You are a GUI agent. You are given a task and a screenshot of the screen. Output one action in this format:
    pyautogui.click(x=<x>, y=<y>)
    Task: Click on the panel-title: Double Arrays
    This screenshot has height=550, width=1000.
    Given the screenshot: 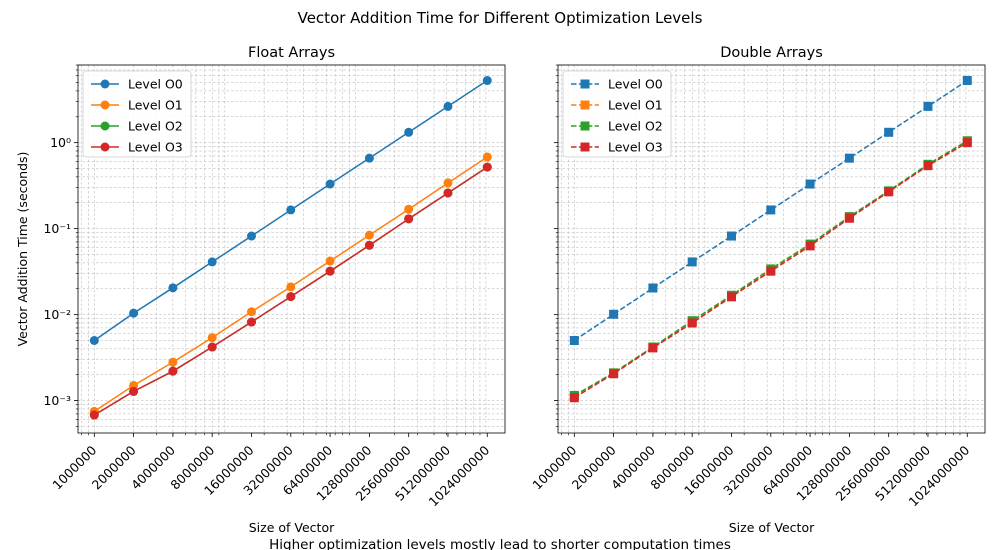 What is the action you would take?
    pyautogui.click(x=771, y=53)
    